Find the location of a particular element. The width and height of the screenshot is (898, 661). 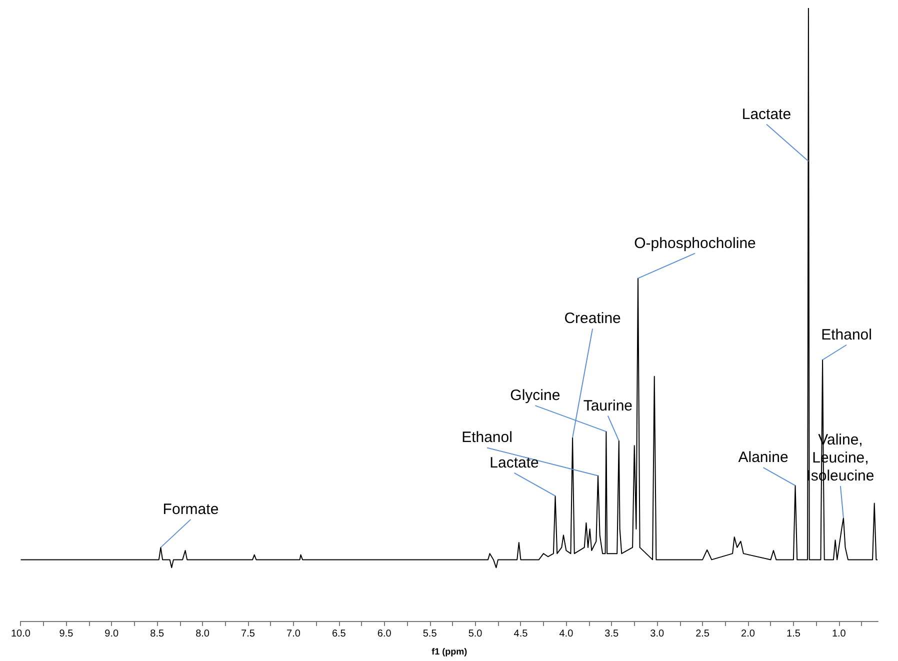

x-tick-label: 2.5 is located at coordinates (703, 634).